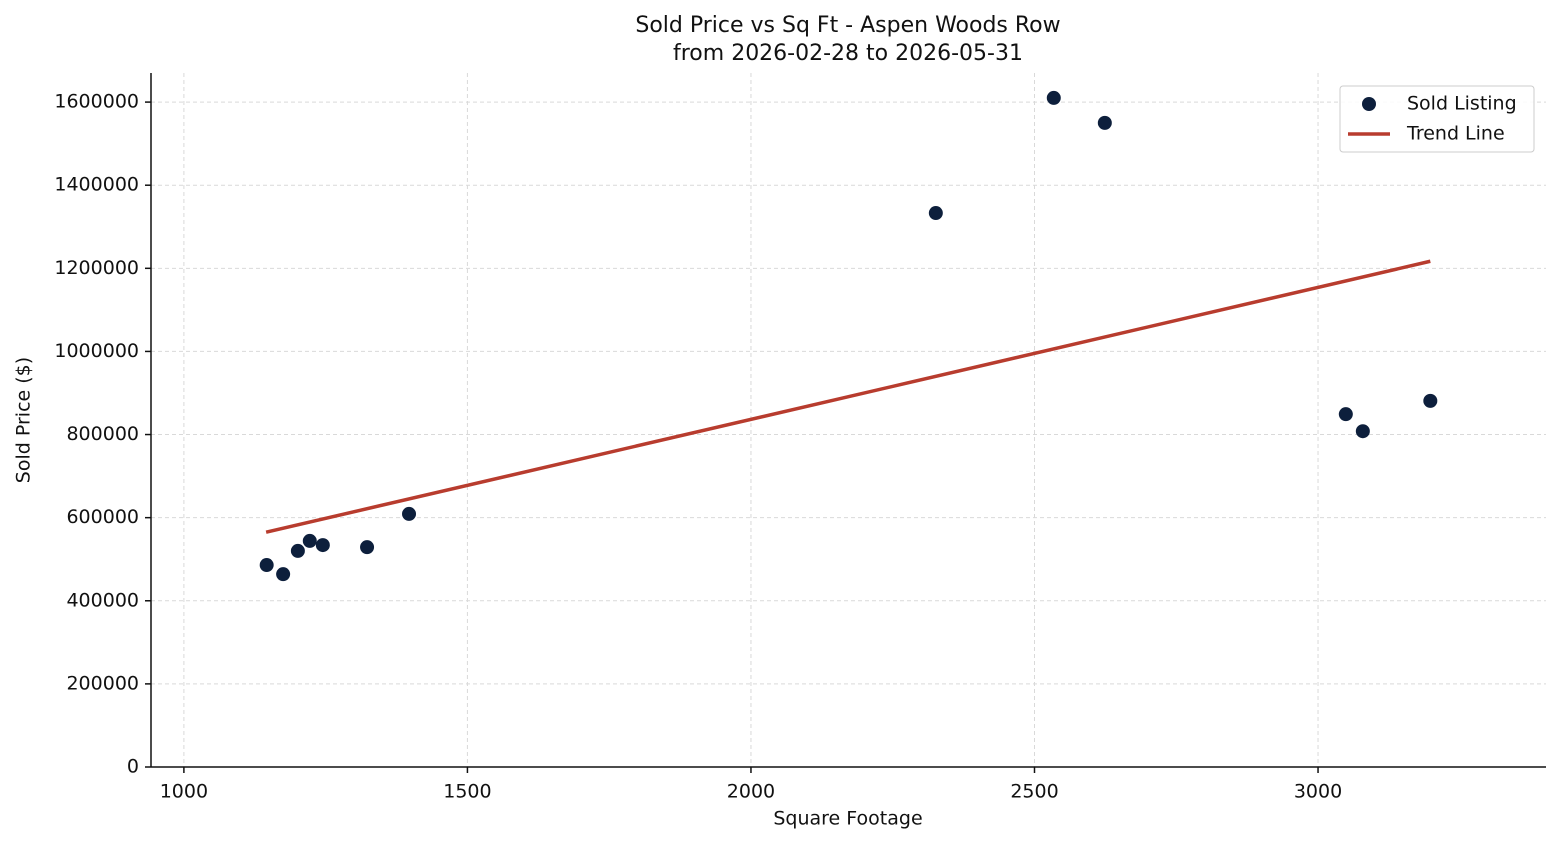 The width and height of the screenshot is (1560, 845). I want to click on y-tick-label: 1000000, so click(96, 351).